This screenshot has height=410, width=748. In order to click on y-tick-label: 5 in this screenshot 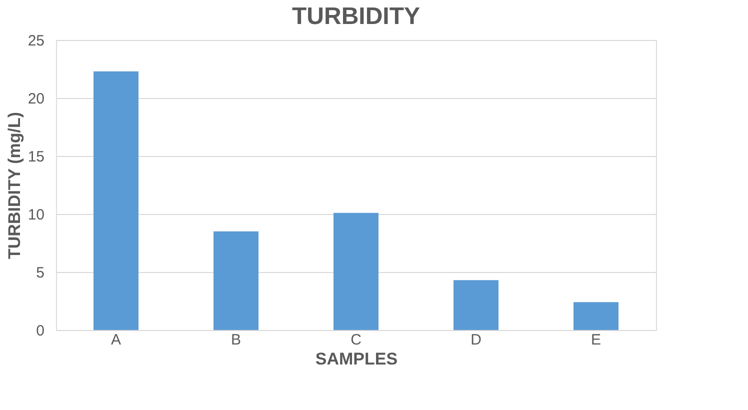, I will do `click(40, 273)`.